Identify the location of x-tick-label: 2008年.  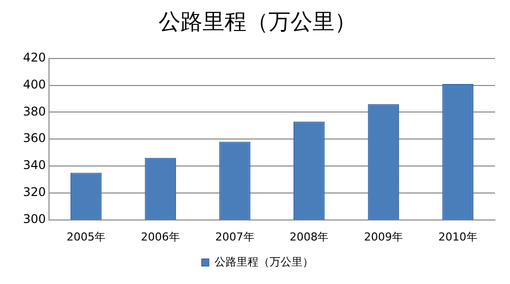
(309, 237).